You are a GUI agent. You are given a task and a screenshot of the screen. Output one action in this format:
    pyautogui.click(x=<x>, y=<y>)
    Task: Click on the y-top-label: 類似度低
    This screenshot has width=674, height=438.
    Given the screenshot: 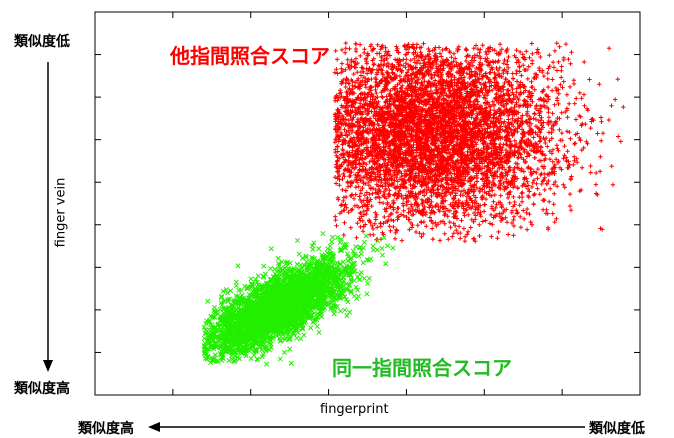 What is the action you would take?
    pyautogui.click(x=42, y=42)
    